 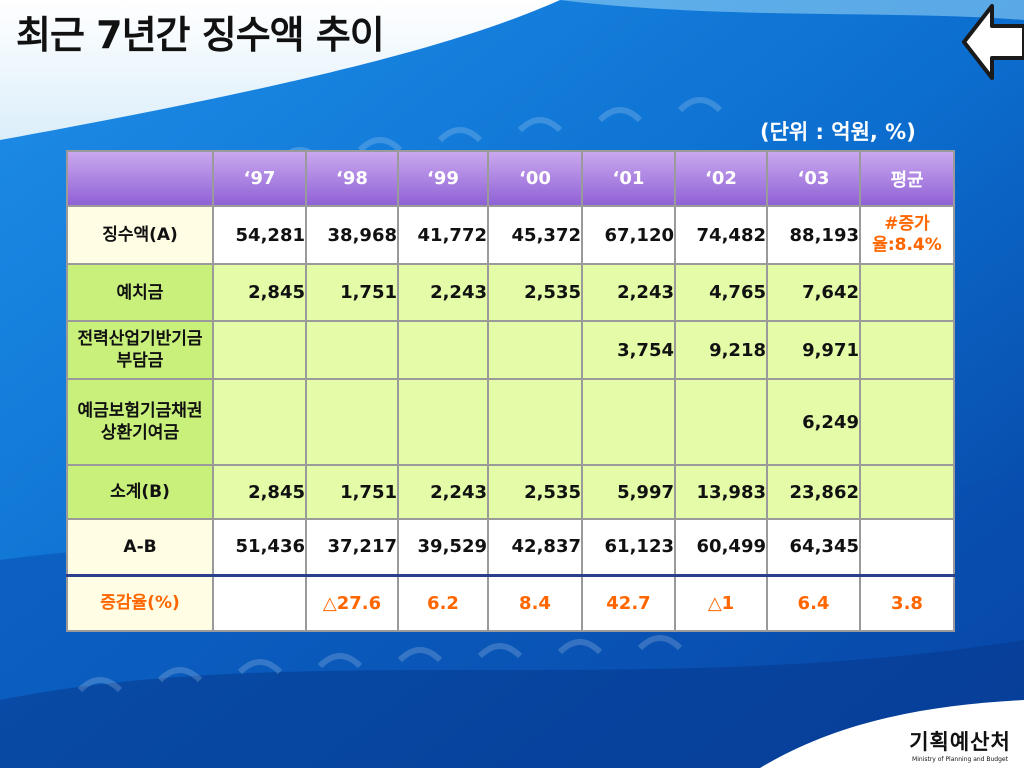 What do you see at coordinates (721, 602) in the screenshot?
I see `table-cell: △1` at bounding box center [721, 602].